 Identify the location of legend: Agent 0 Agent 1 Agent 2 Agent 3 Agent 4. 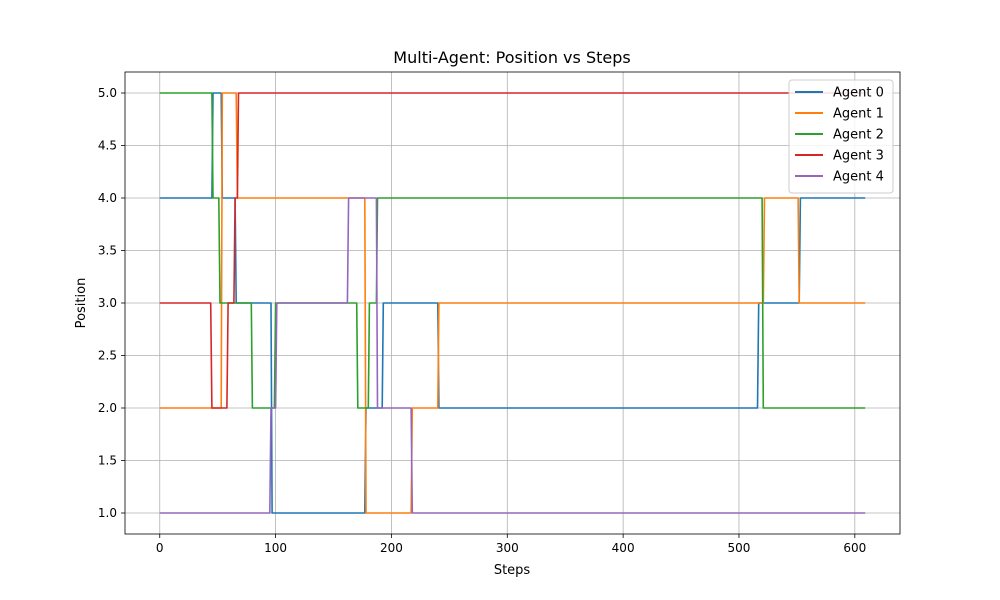
(841, 136).